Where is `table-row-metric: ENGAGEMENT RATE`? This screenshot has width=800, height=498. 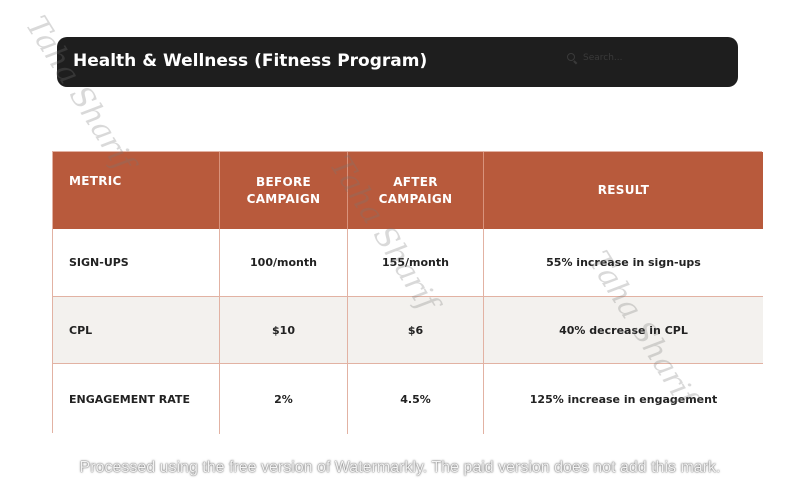
table-row-metric: ENGAGEMENT RATE is located at coordinates (136, 399).